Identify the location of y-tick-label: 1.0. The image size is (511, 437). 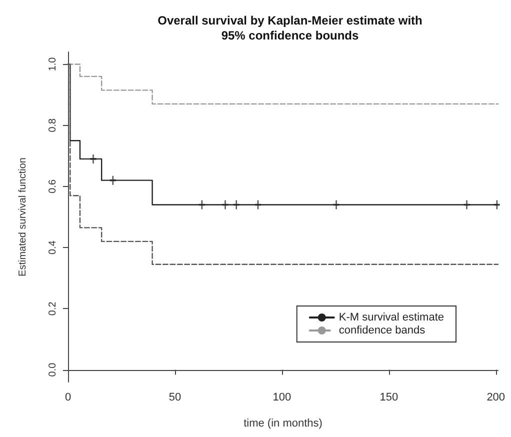
(53, 64).